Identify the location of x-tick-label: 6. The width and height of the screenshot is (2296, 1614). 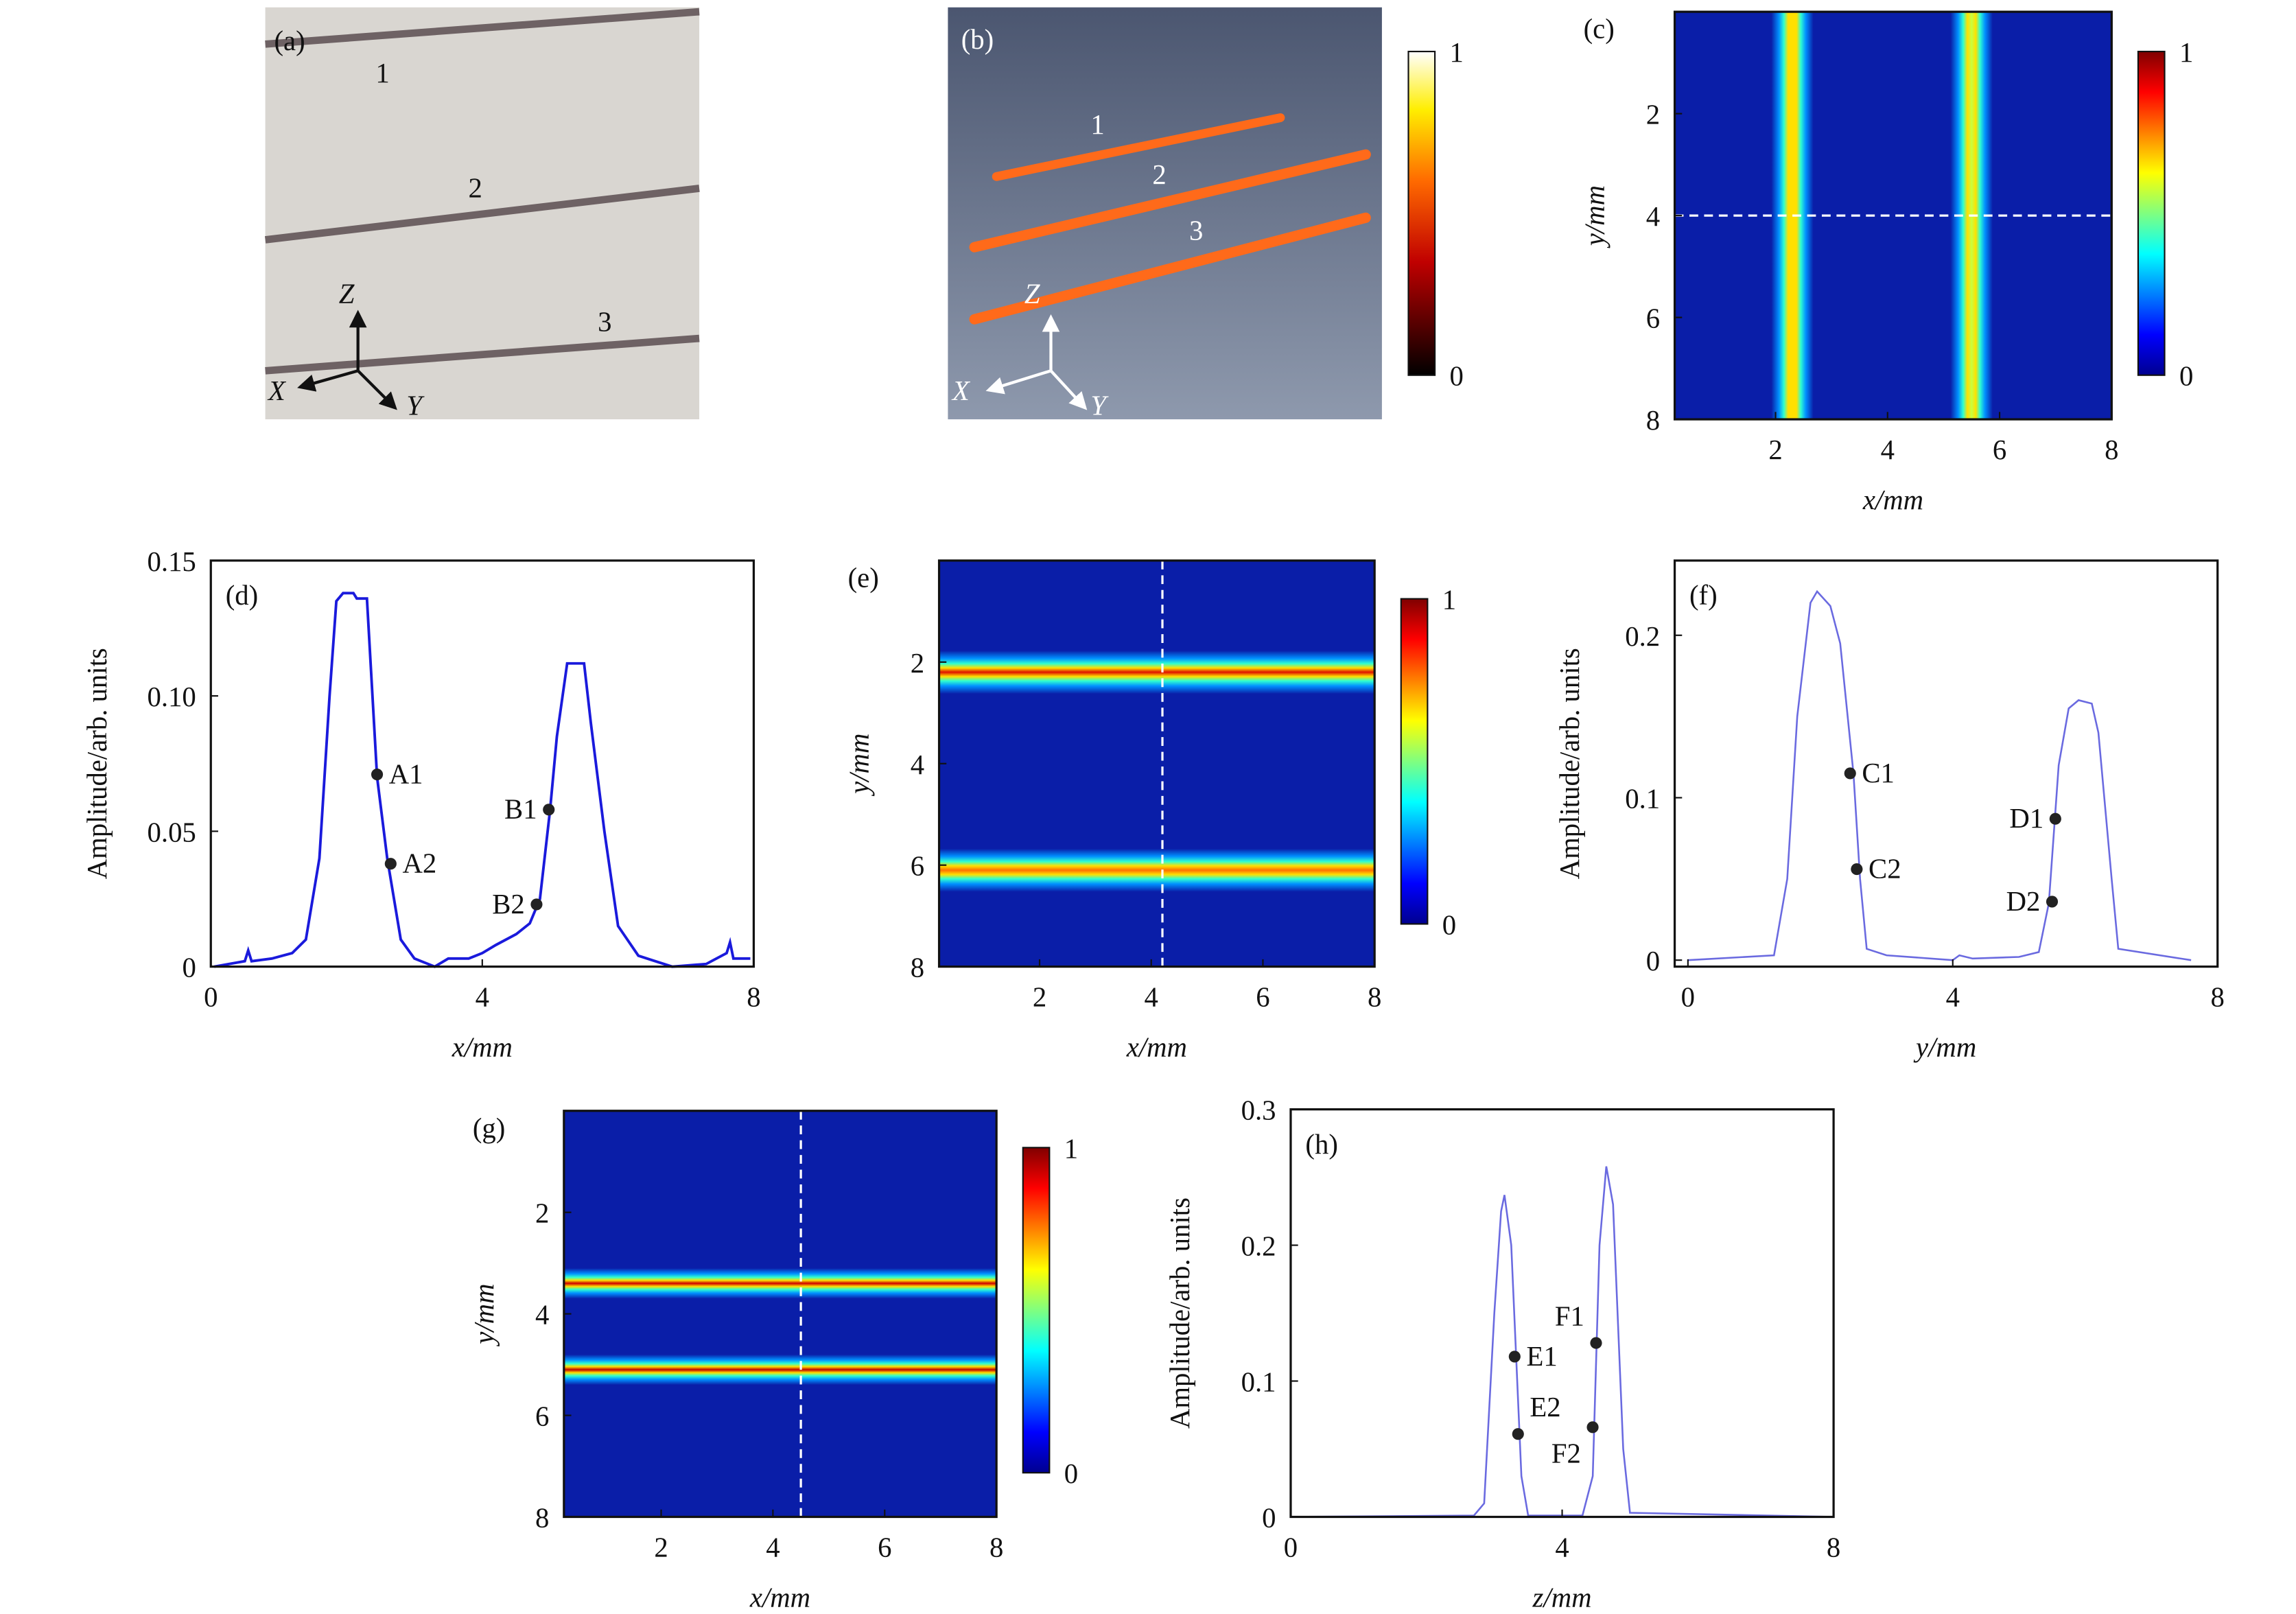
(884, 1547).